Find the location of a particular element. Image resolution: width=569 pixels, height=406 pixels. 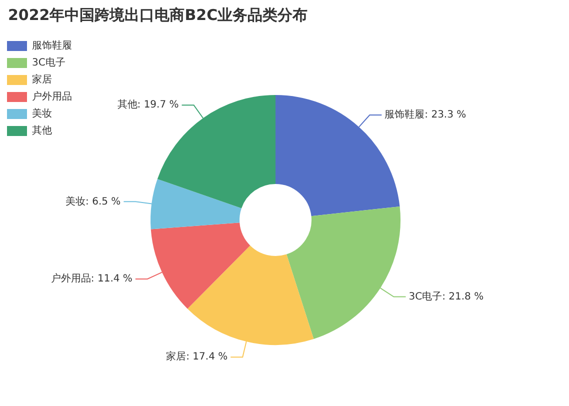

data-label: 其他: 19.7 % is located at coordinates (148, 104).